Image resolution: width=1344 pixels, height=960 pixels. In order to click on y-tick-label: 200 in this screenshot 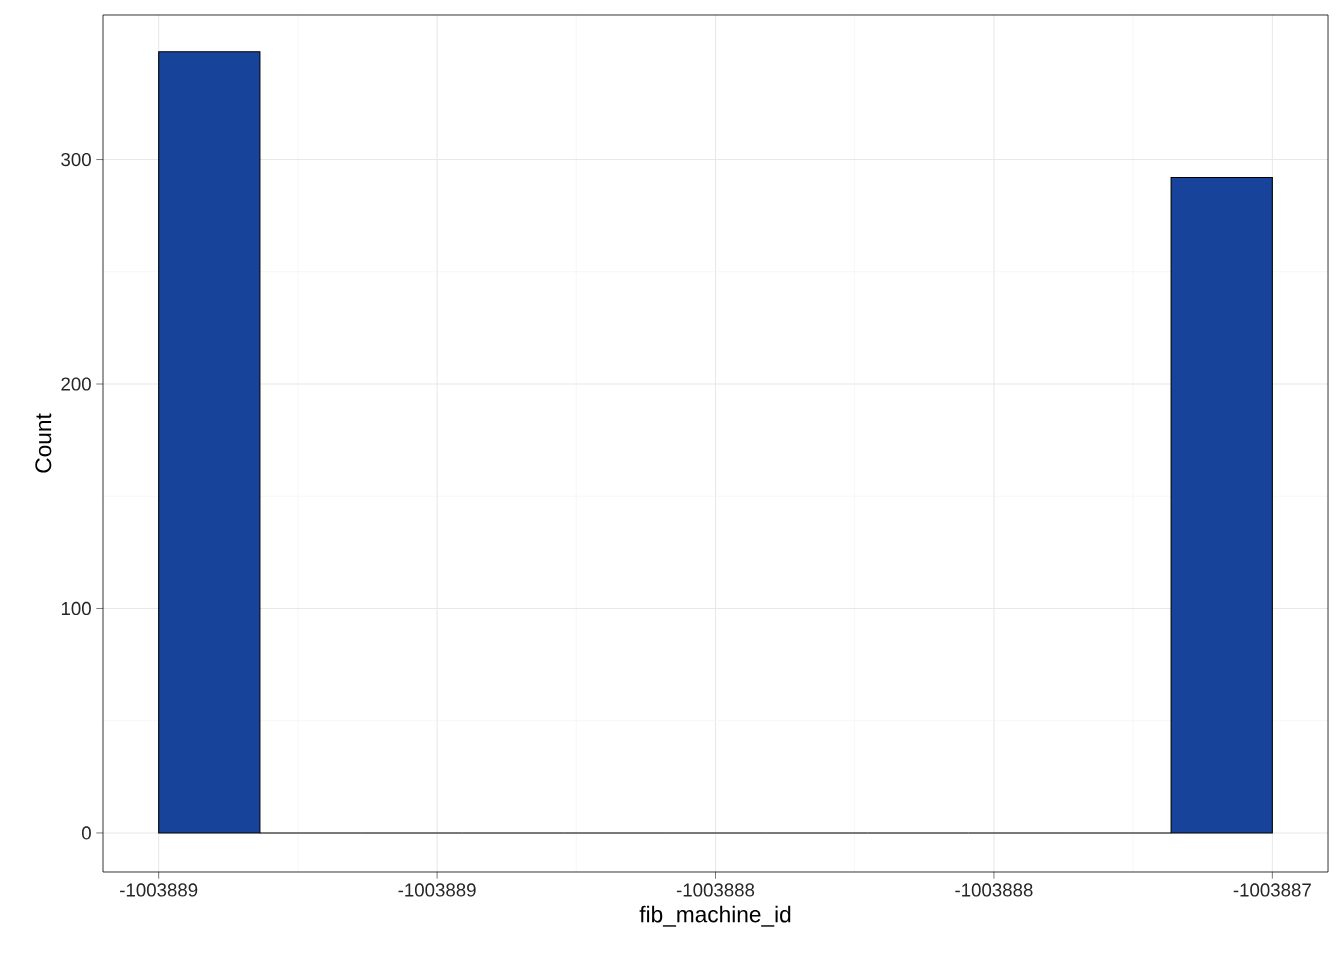, I will do `click(76, 384)`.